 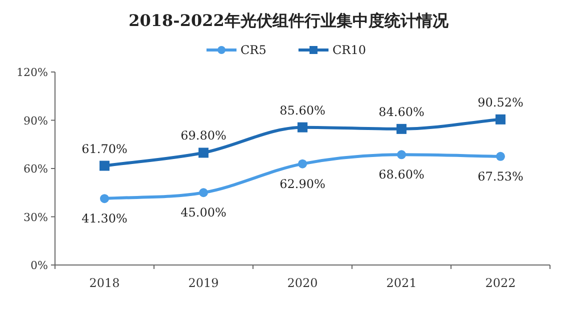 I want to click on y-tick-label: 0%, so click(x=39, y=265).